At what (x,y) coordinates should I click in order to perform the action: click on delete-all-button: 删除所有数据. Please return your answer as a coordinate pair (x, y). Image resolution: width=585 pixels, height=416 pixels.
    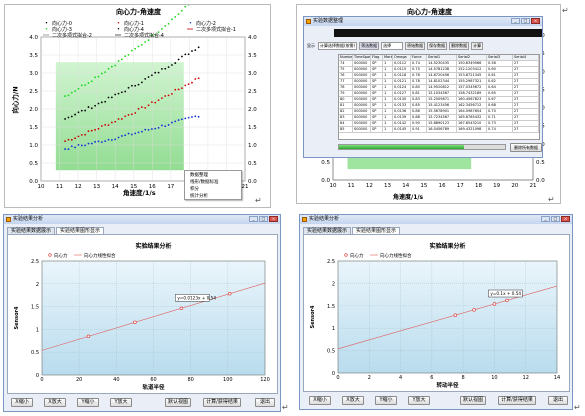
    Looking at the image, I should click on (526, 147).